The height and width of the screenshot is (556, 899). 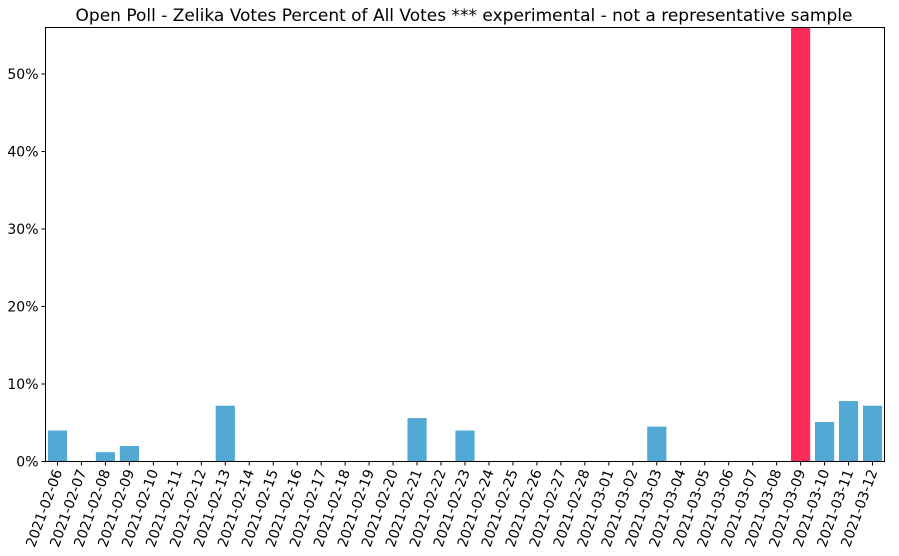 I want to click on y-tick-label: 10%, so click(x=22, y=385).